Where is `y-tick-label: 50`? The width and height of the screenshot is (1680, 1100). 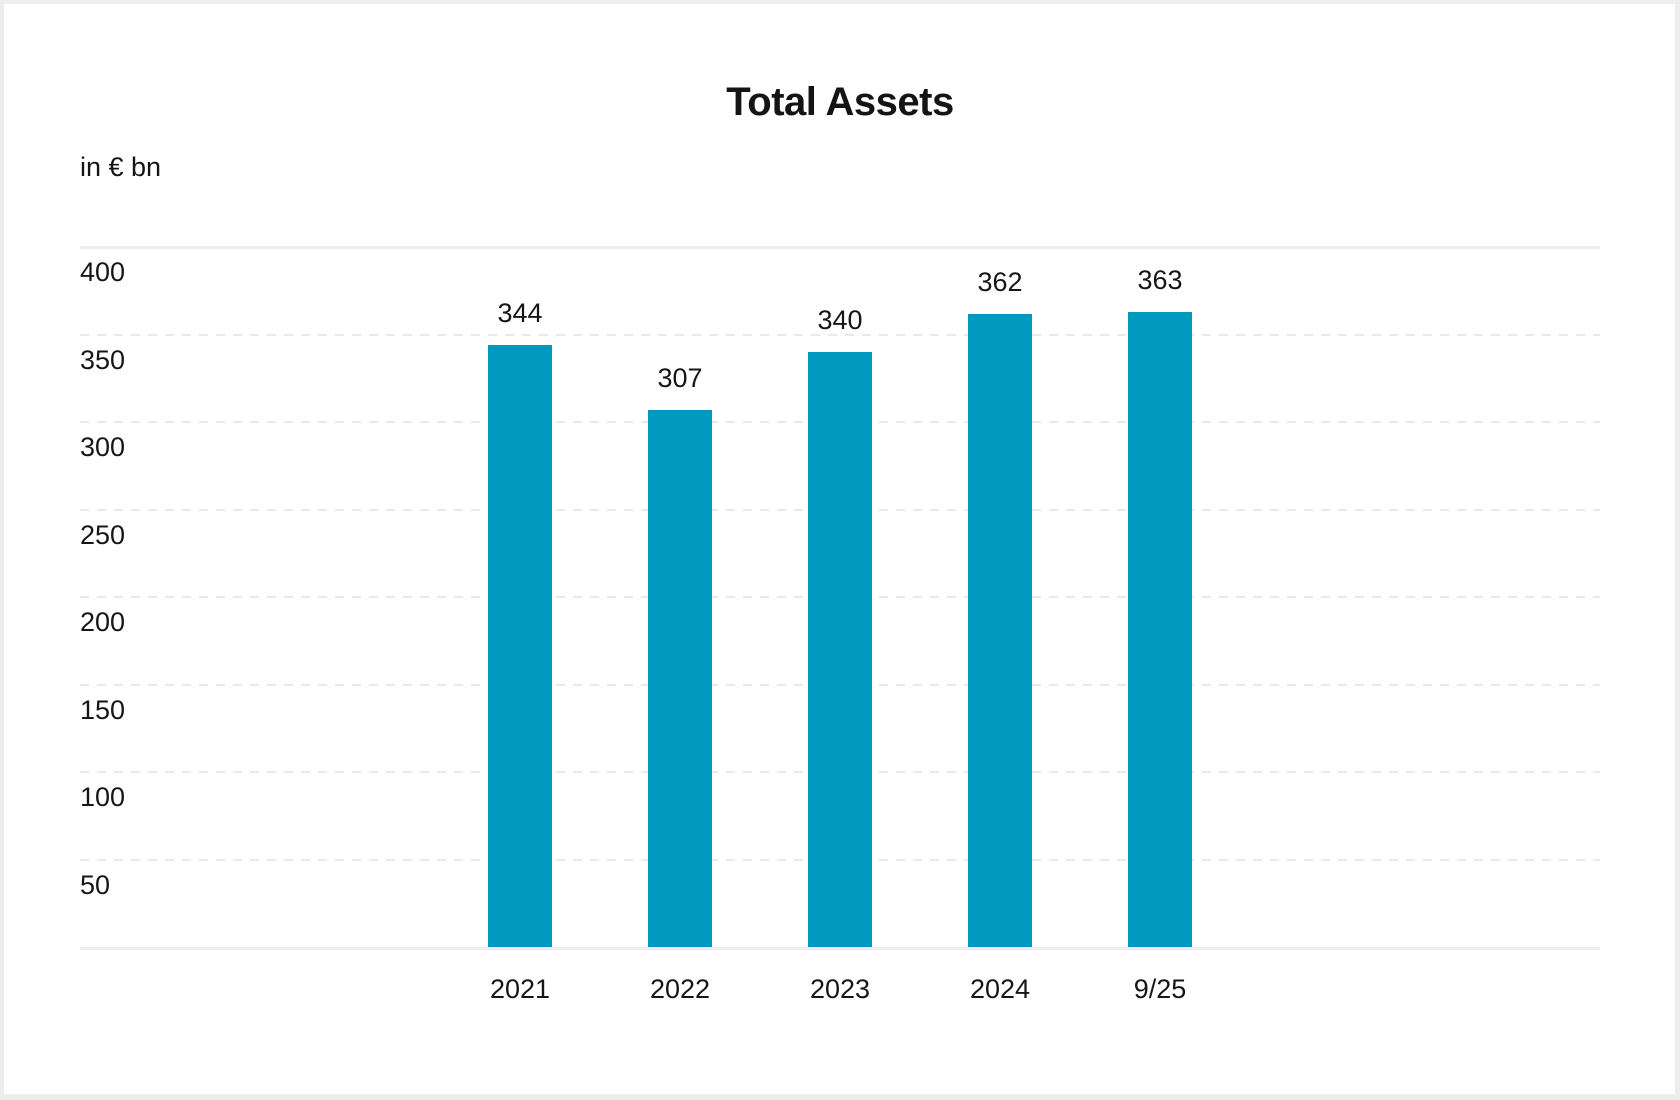
y-tick-label: 50 is located at coordinates (95, 884).